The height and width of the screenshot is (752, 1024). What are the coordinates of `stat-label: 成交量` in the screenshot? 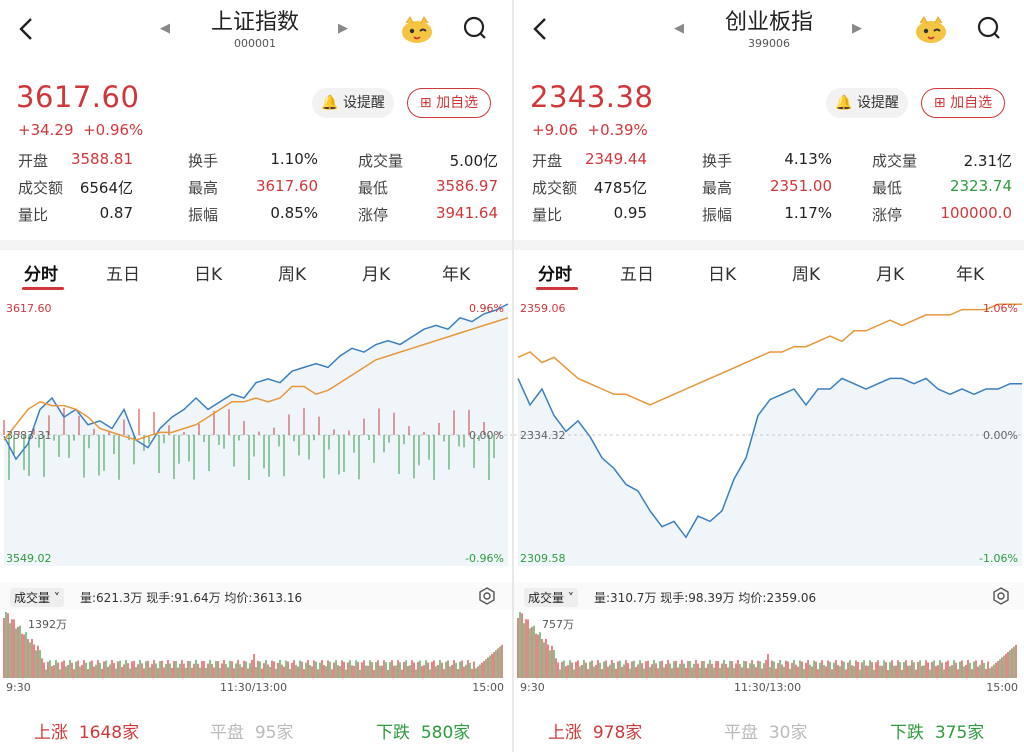 It's located at (381, 161).